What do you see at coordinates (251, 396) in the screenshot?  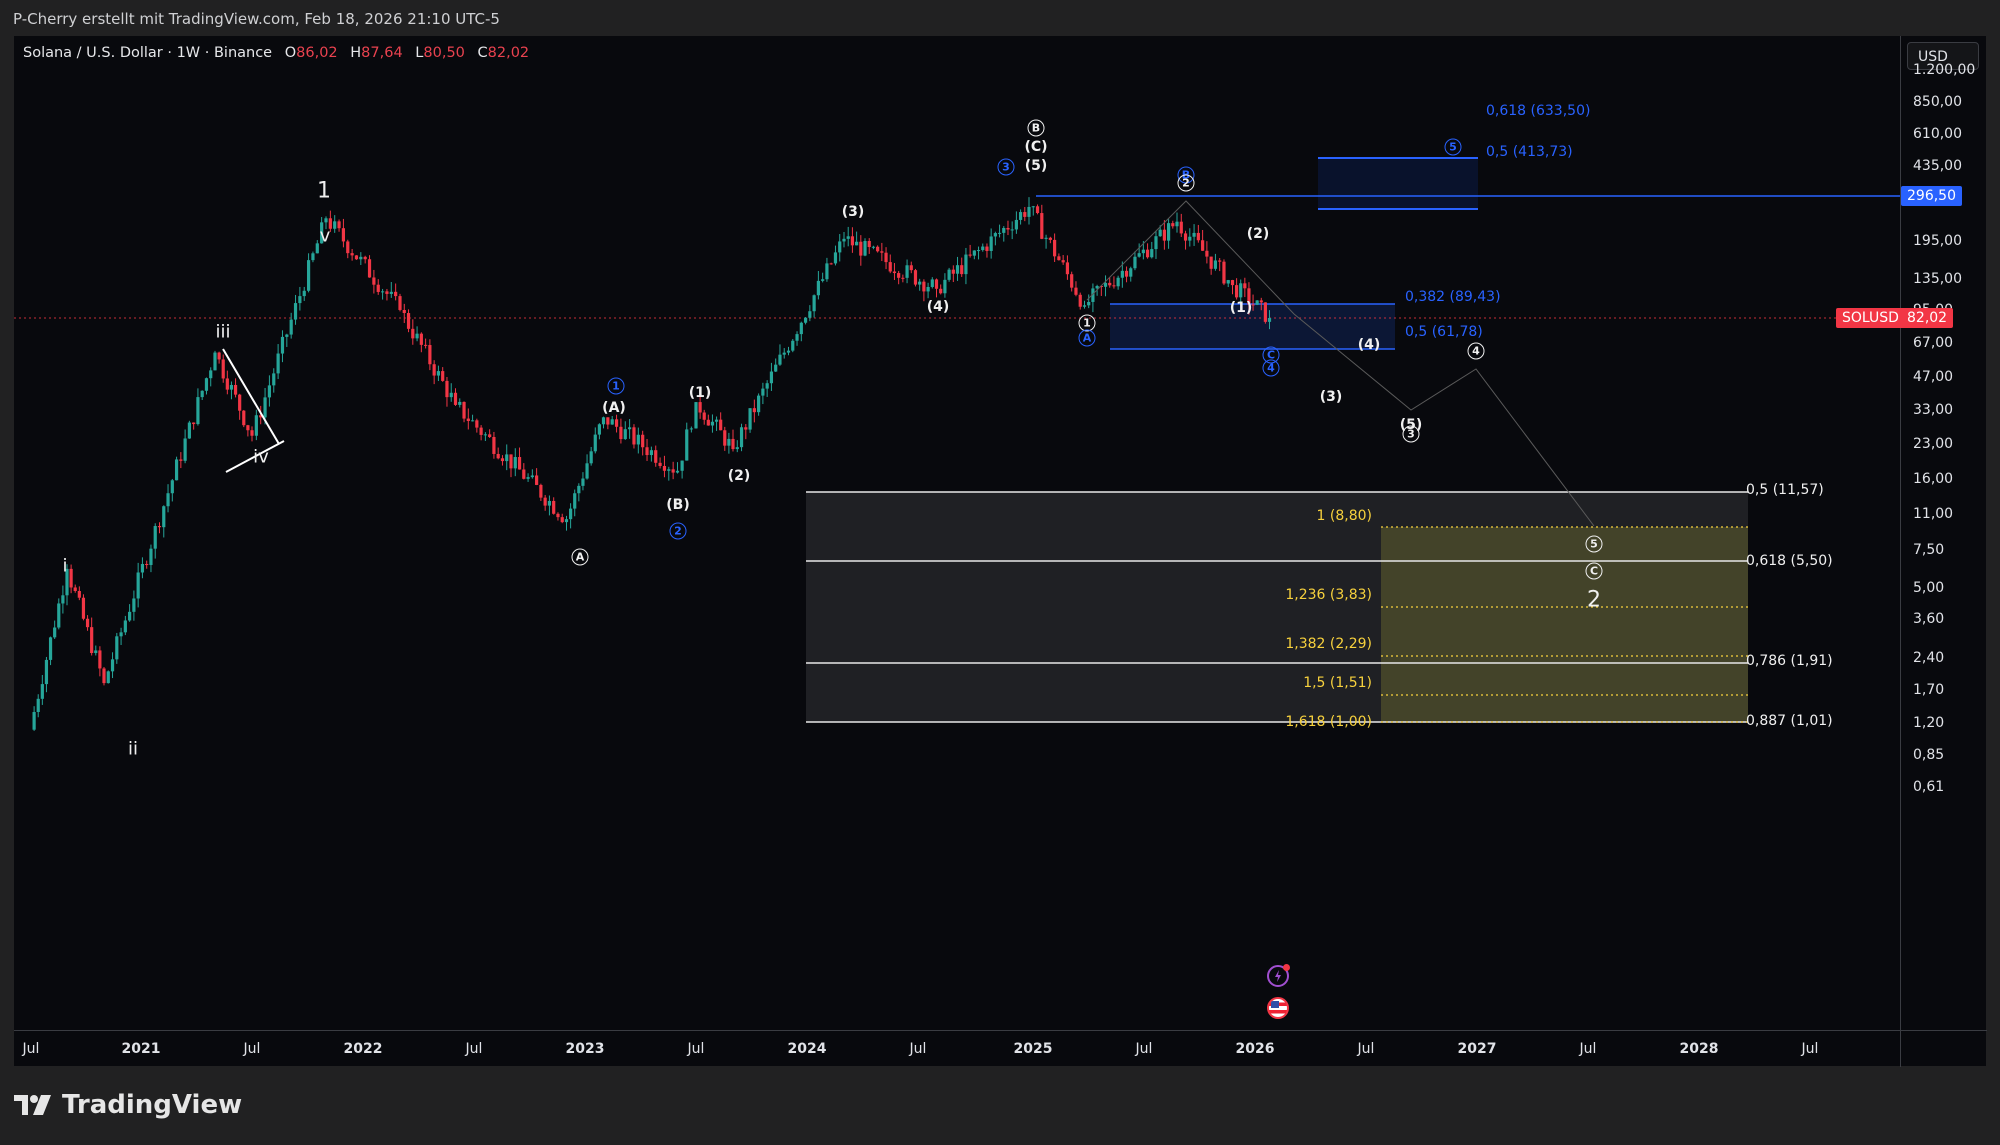 I see `triangle-upper-line` at bounding box center [251, 396].